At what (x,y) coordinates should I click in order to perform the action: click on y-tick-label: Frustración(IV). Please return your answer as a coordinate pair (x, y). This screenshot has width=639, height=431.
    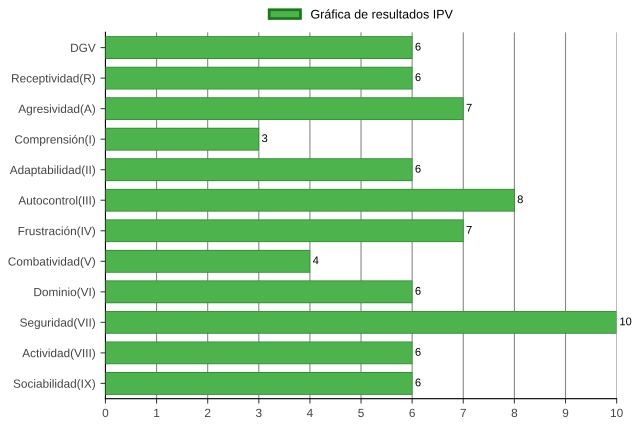
    Looking at the image, I should click on (56, 232).